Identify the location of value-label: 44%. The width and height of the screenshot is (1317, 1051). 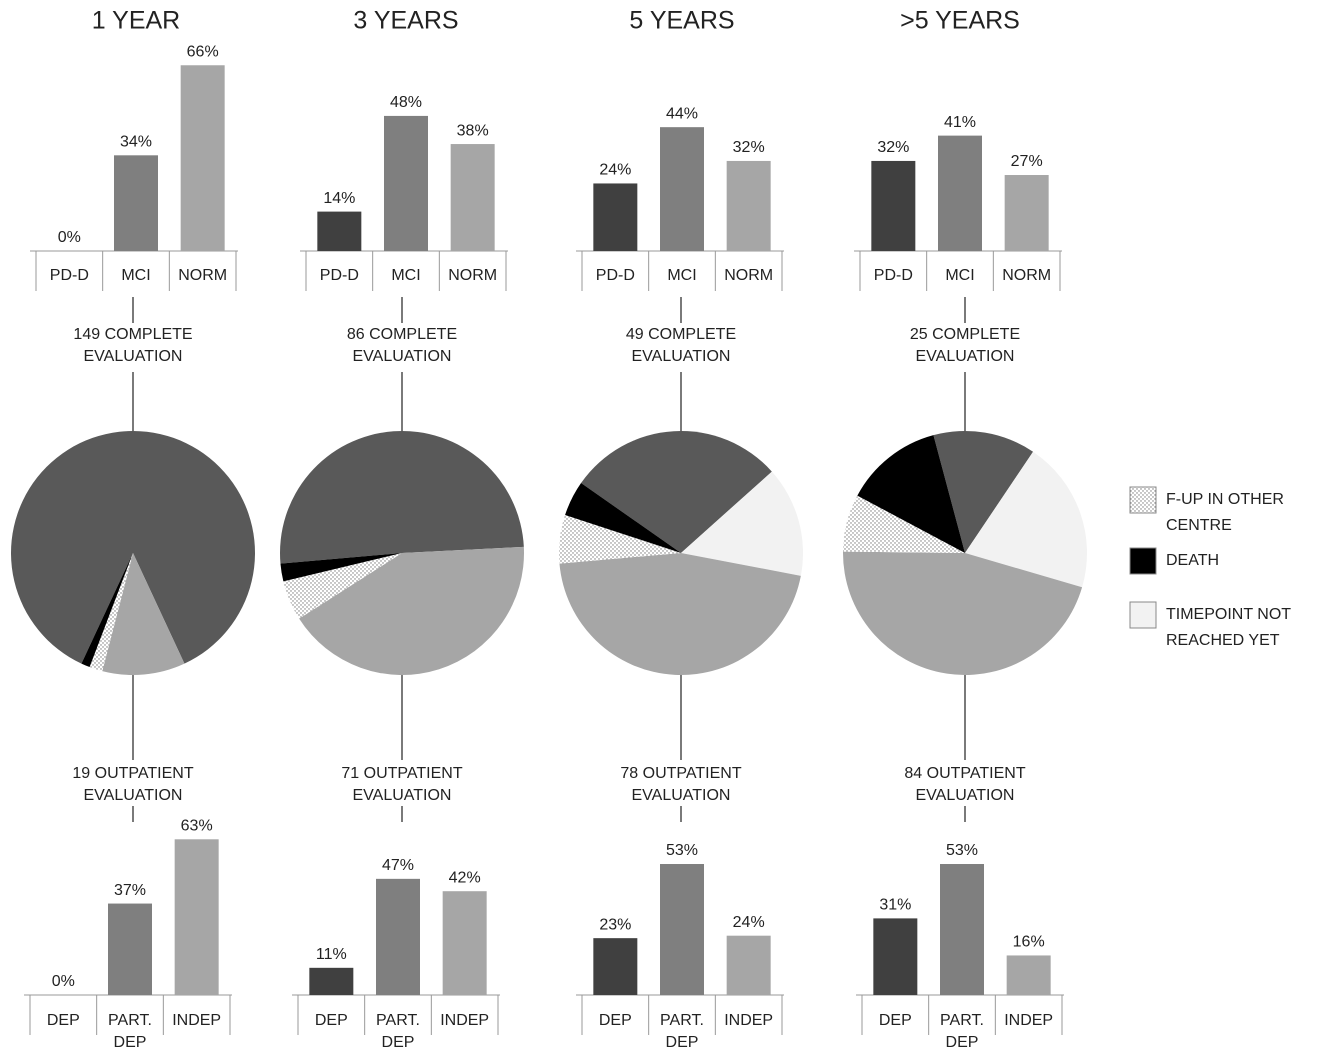
(682, 113).